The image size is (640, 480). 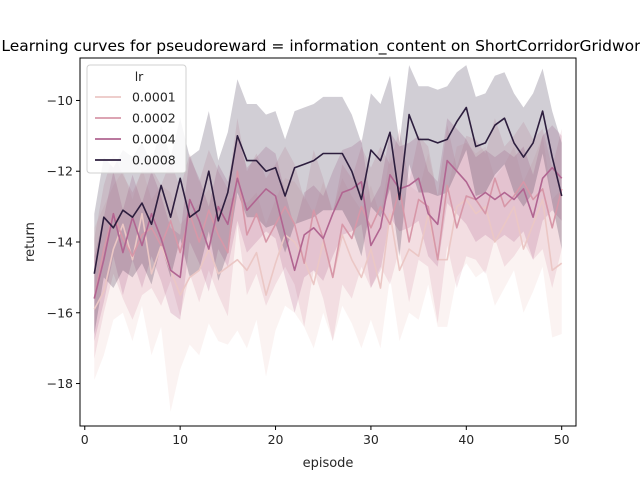 What do you see at coordinates (371, 439) in the screenshot?
I see `x-tick-label: 30` at bounding box center [371, 439].